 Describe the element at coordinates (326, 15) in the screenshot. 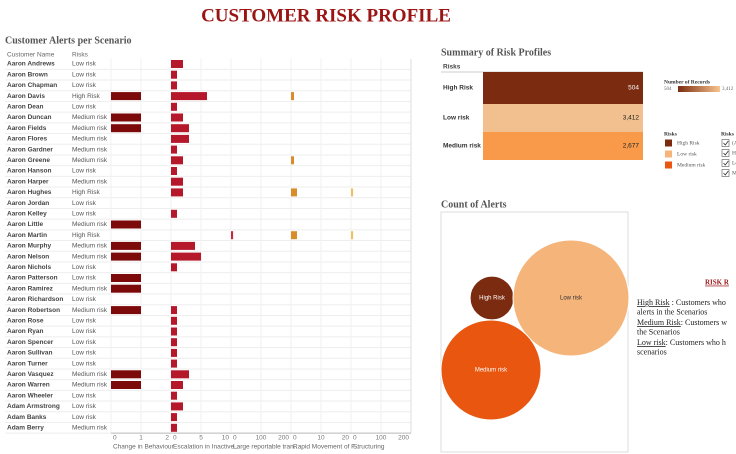

I see `dashboard-title: CUSTOMER RISK PROFILE` at that location.